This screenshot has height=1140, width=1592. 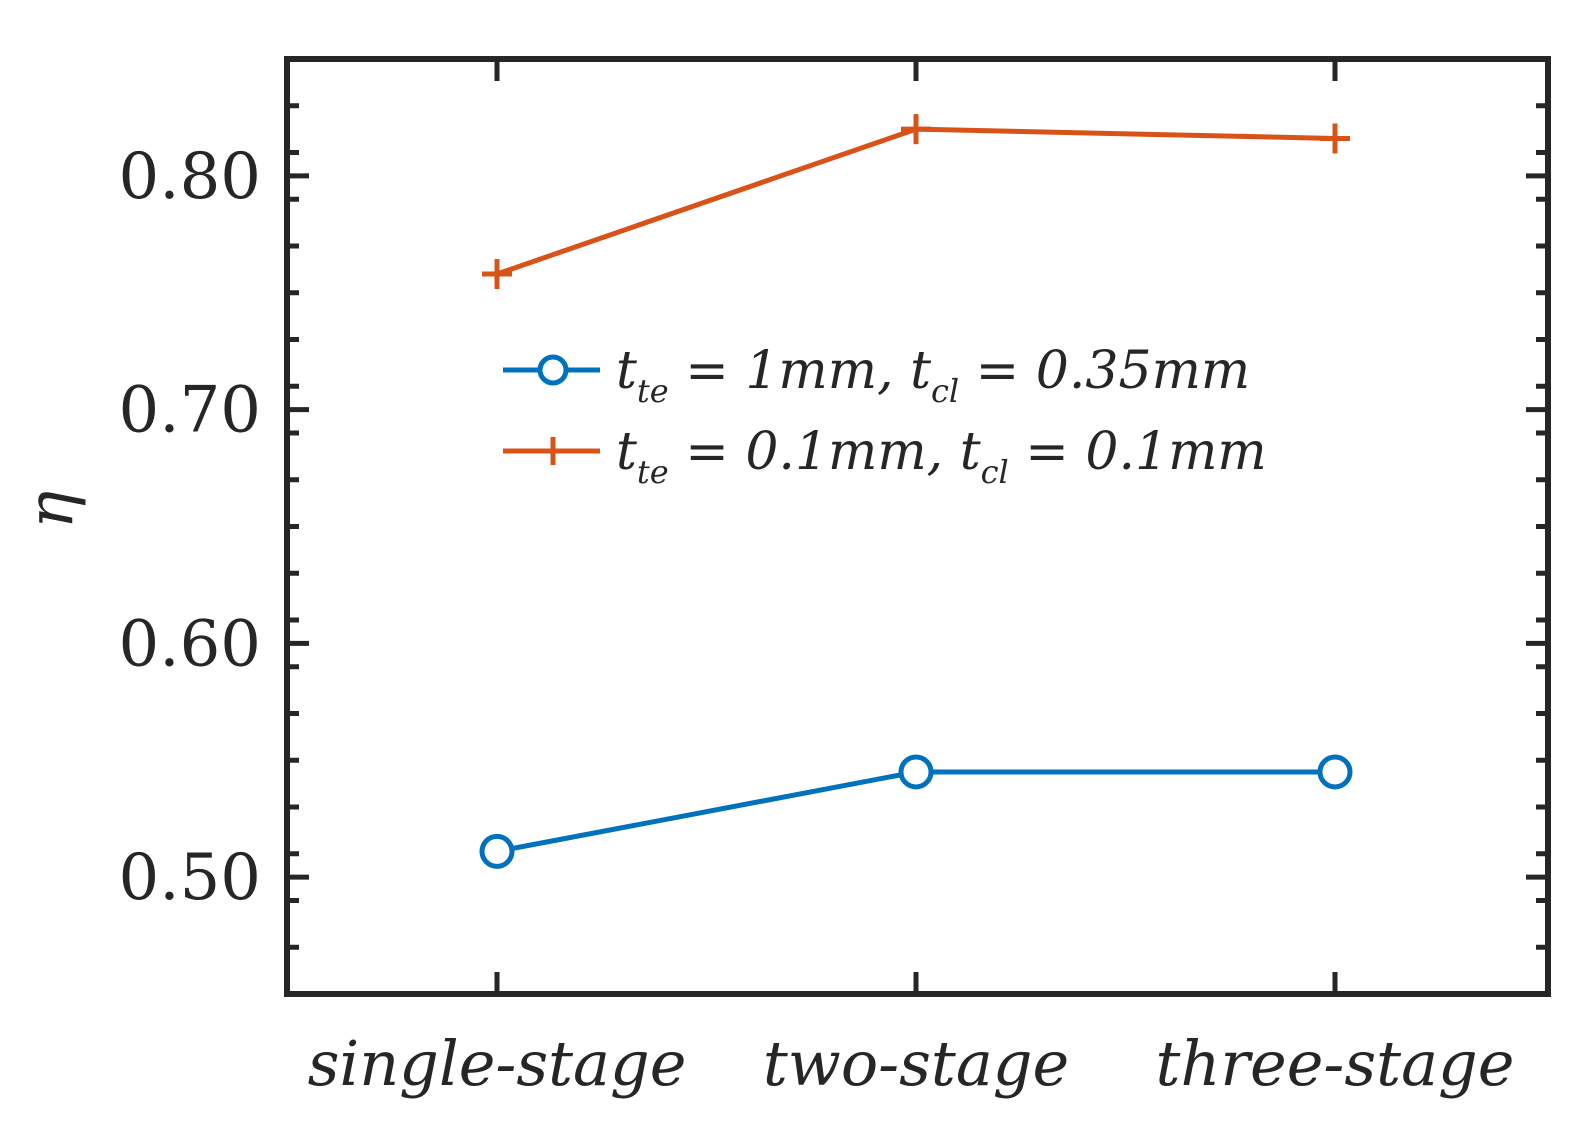 What do you see at coordinates (190, 411) in the screenshot?
I see `y-tick-label: 0.70` at bounding box center [190, 411].